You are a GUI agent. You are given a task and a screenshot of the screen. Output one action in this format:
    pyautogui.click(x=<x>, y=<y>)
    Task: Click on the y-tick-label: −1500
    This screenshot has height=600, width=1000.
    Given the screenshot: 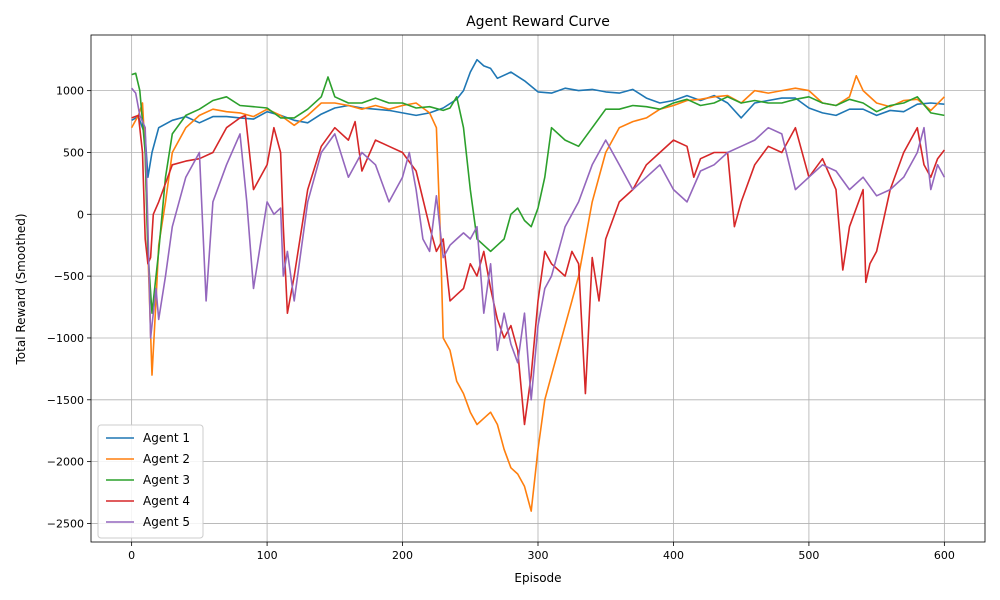 What is the action you would take?
    pyautogui.click(x=65, y=400)
    